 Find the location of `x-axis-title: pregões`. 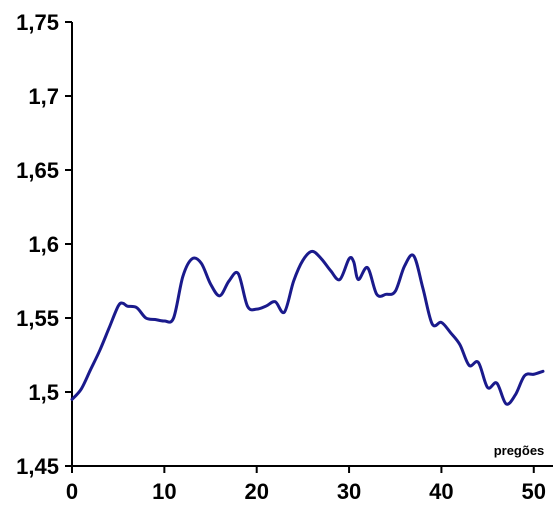

x-axis-title: pregões is located at coordinates (519, 450).